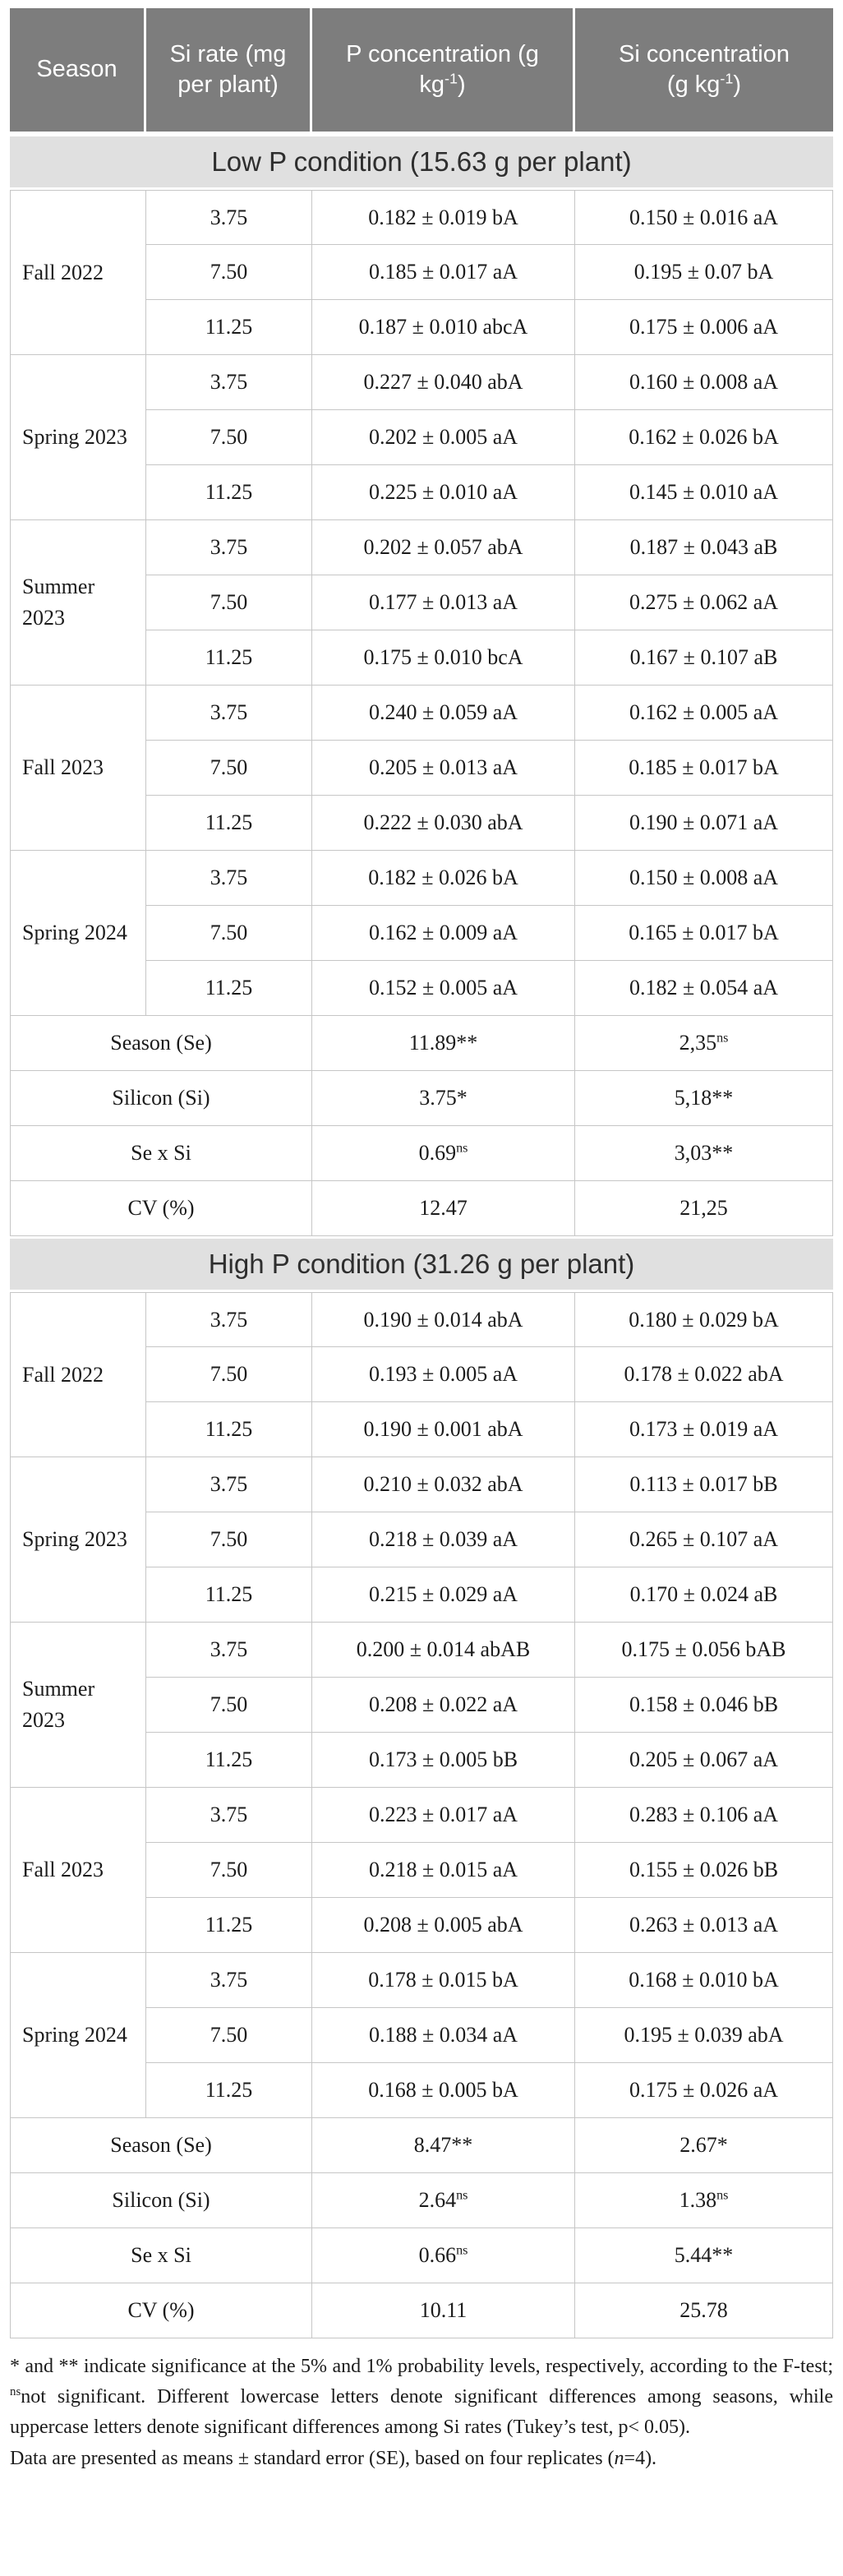 The width and height of the screenshot is (843, 2576). What do you see at coordinates (704, 1374) in the screenshot?
I see `si-value-cell: 0.178 ± 0.022 abA` at bounding box center [704, 1374].